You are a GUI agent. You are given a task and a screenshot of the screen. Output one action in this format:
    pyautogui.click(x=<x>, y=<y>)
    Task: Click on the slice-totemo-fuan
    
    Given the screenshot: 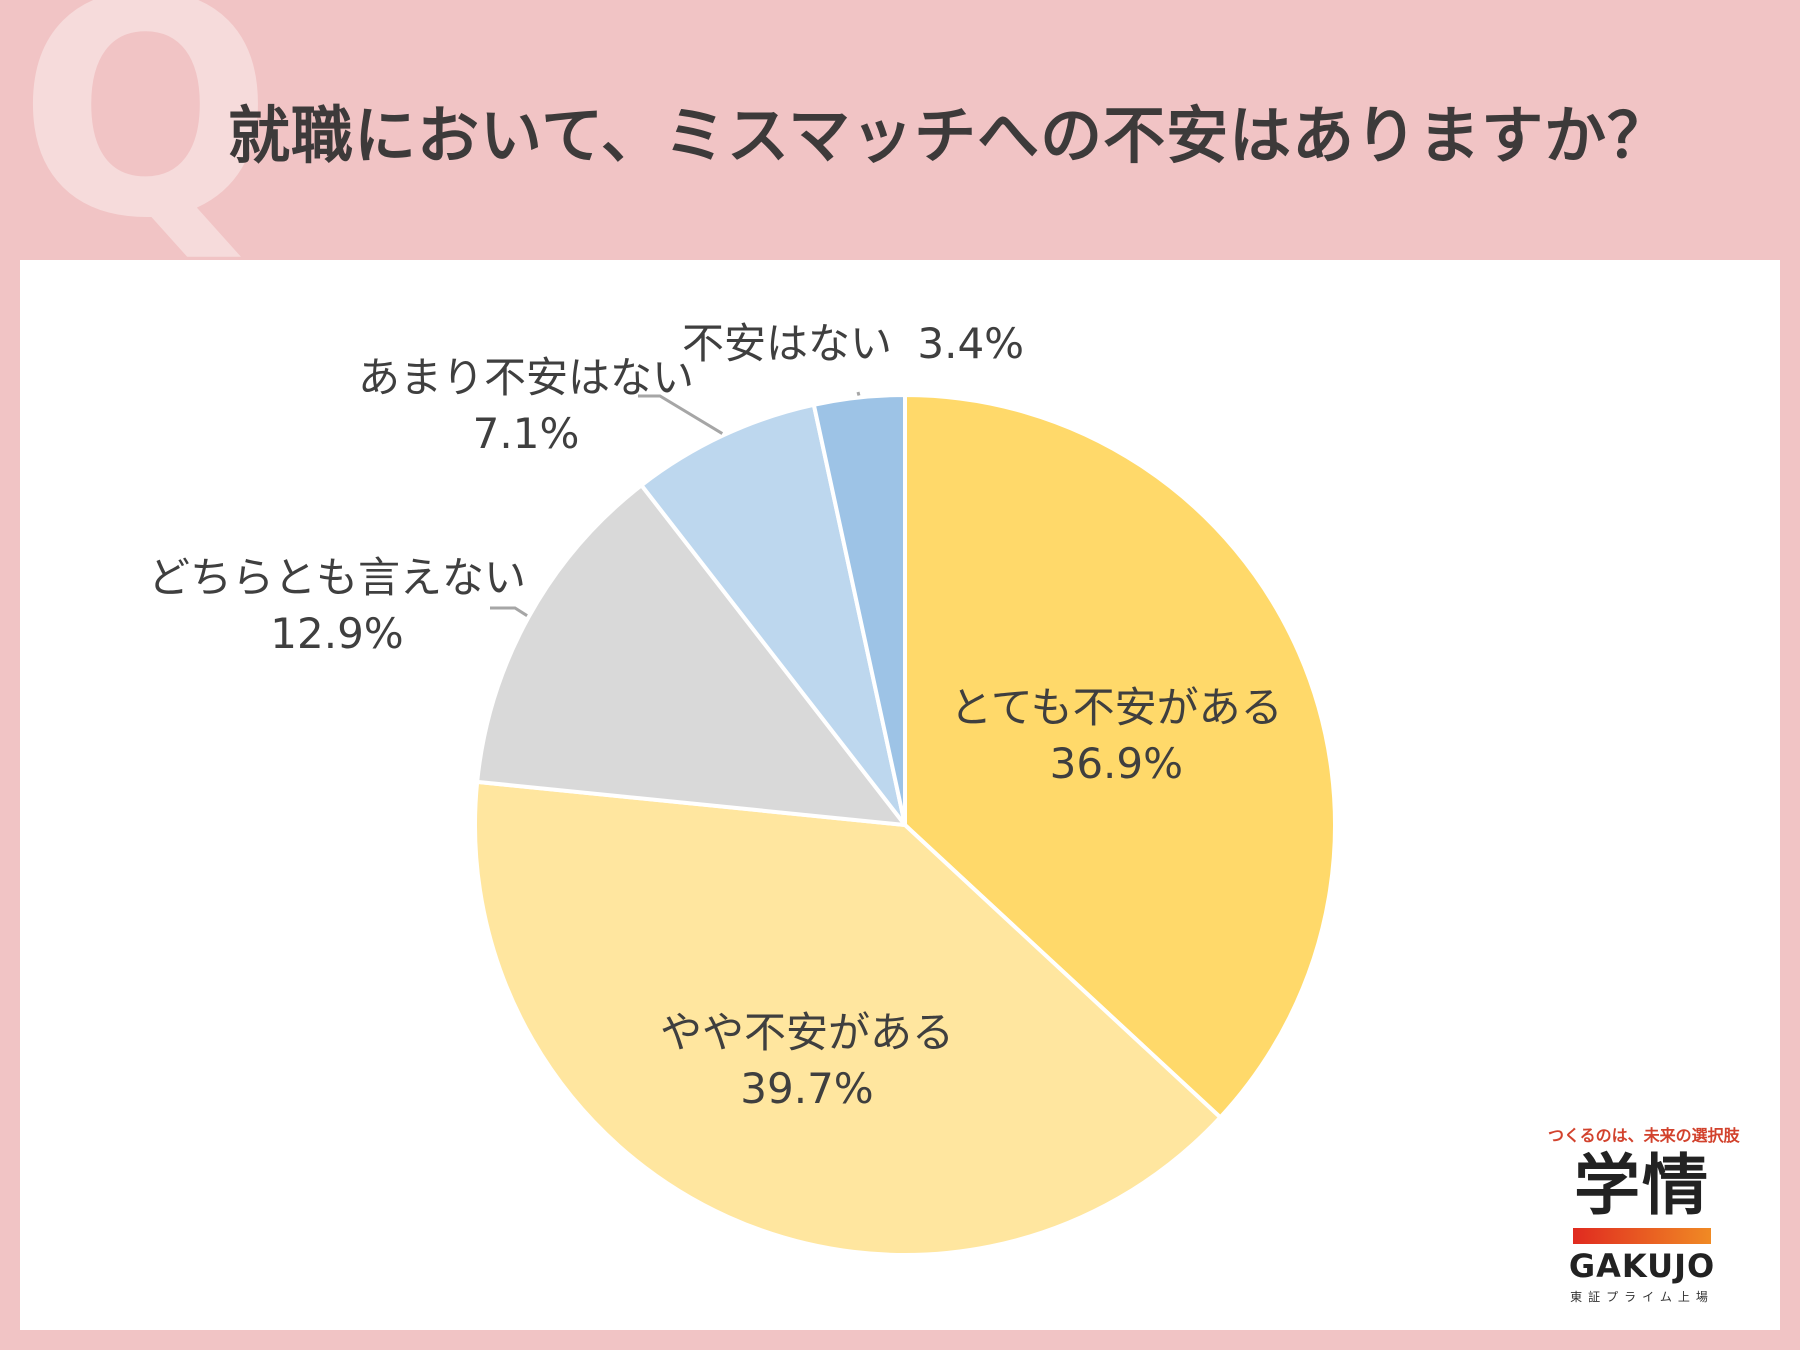 What is the action you would take?
    pyautogui.click(x=1120, y=756)
    